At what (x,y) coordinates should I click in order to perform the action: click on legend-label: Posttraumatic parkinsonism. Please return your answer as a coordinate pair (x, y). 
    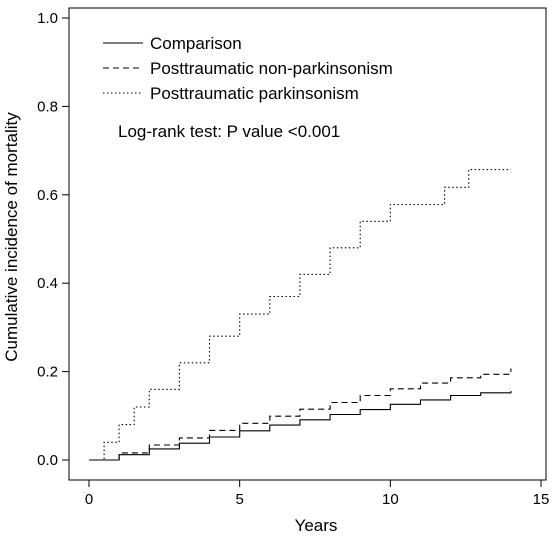
    Looking at the image, I should click on (254, 93).